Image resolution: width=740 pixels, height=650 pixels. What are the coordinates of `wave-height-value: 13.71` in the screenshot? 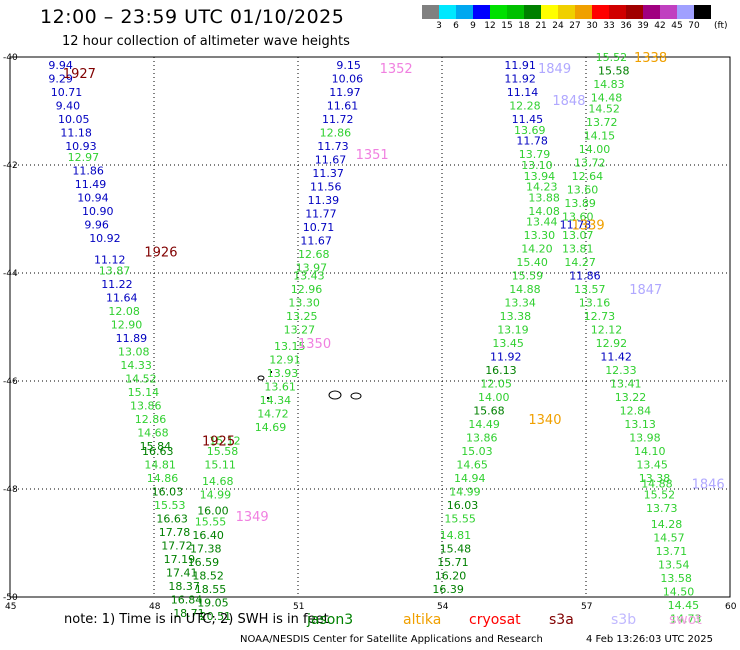 It's located at (672, 551).